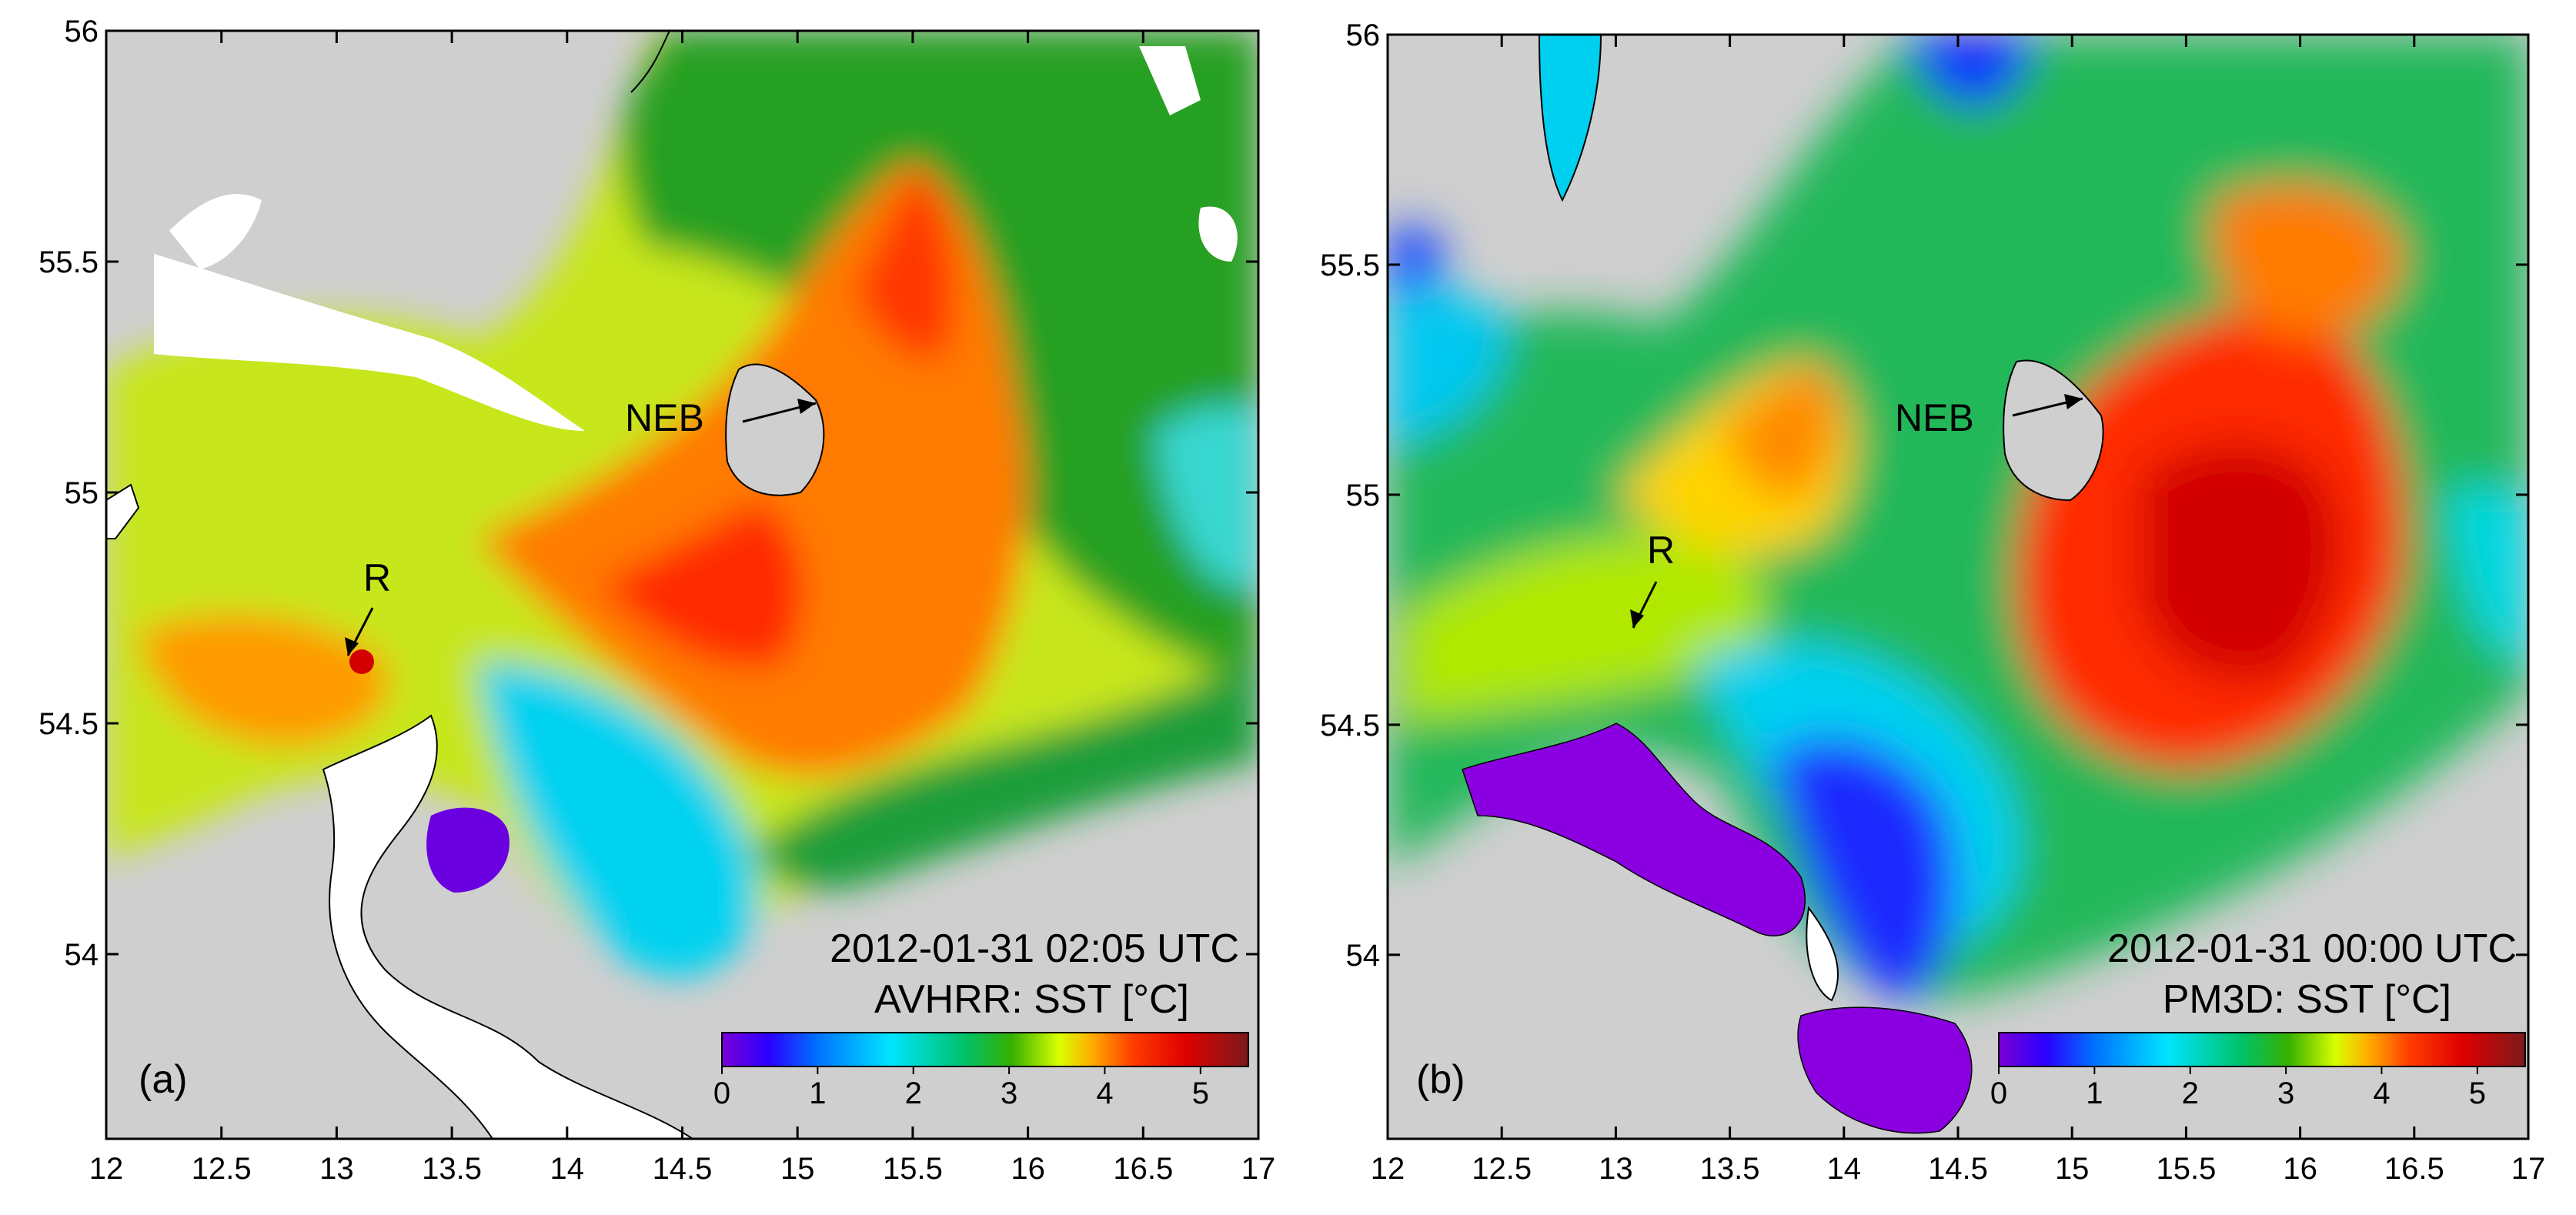 This screenshot has height=1215, width=2576. What do you see at coordinates (1845, 1169) in the screenshot?
I see `panel-b-x-tick-label: 14` at bounding box center [1845, 1169].